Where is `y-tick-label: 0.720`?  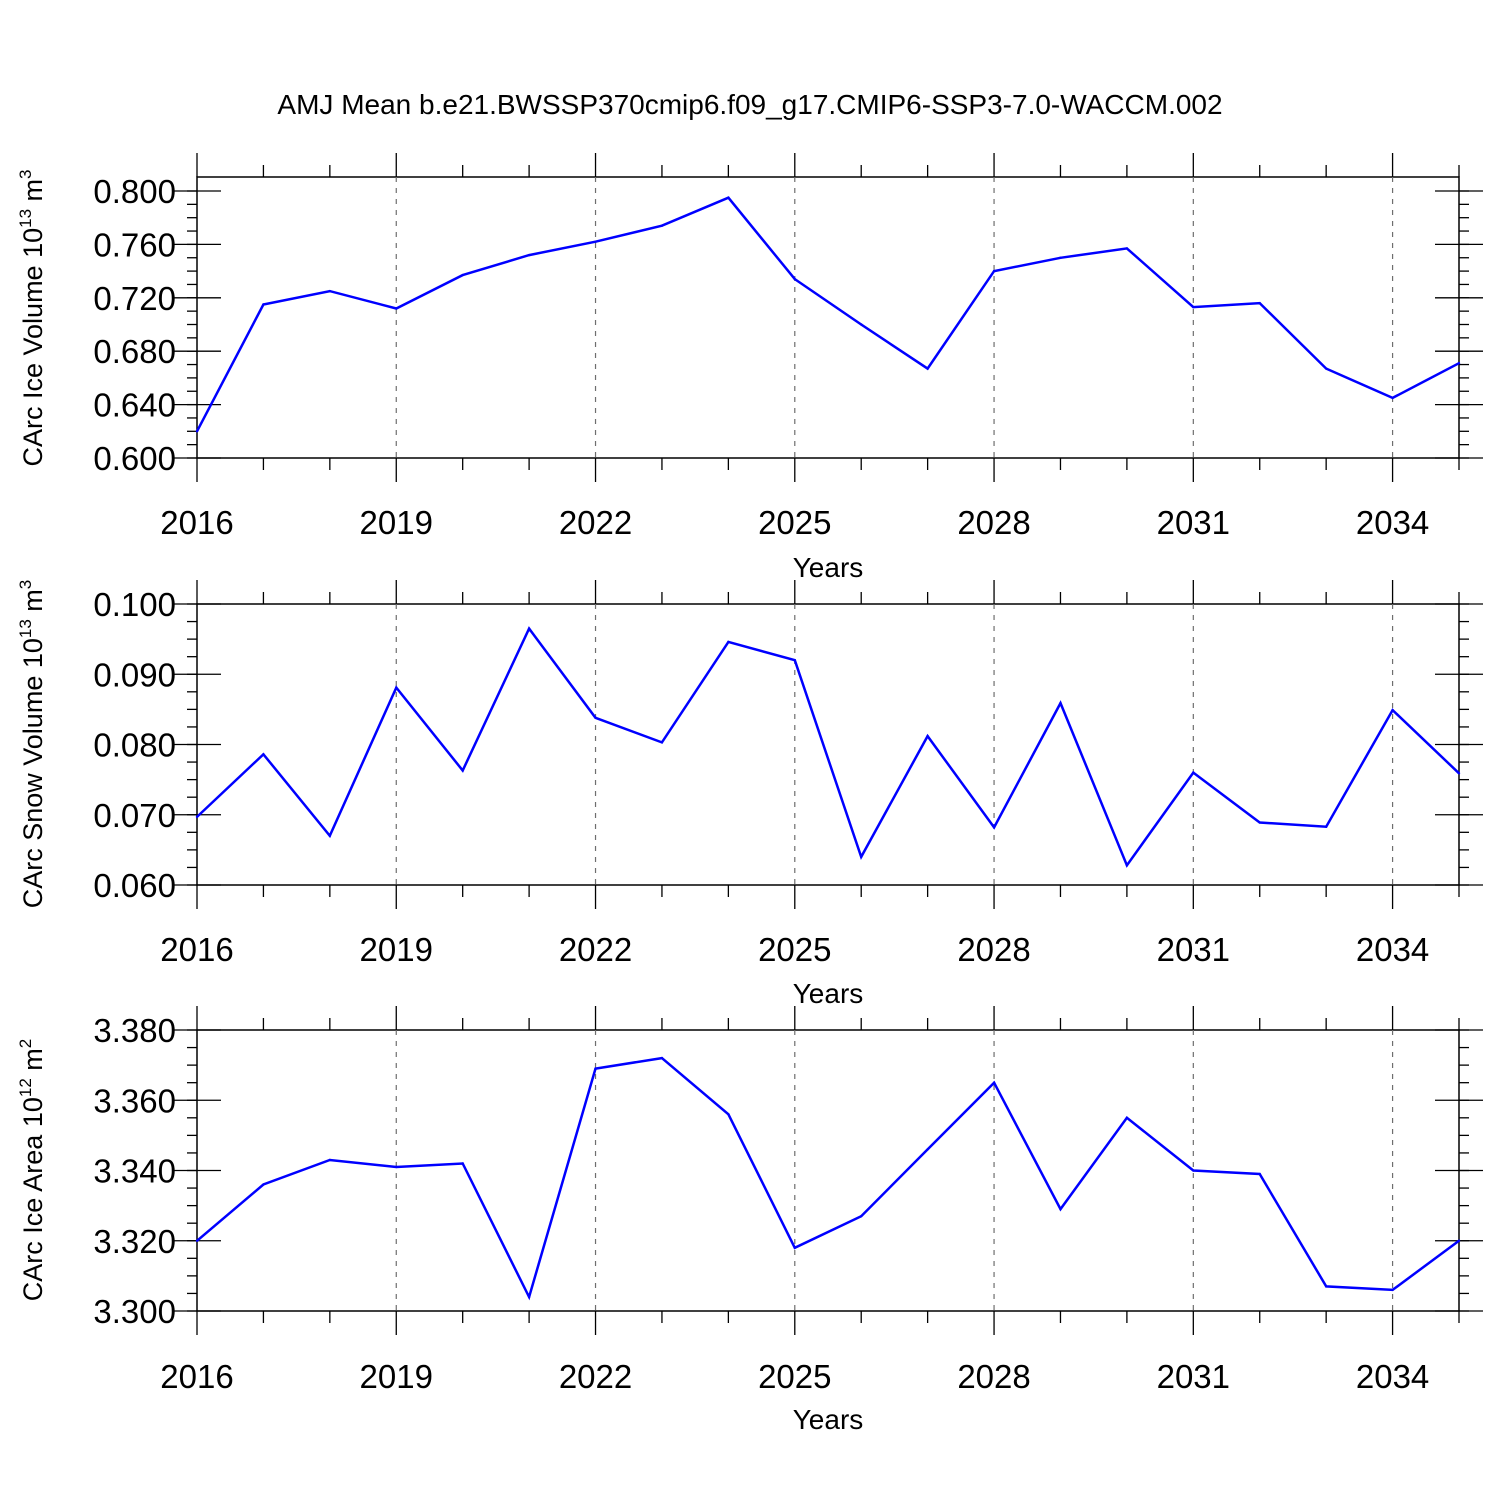
y-tick-label: 0.720 is located at coordinates (134, 298).